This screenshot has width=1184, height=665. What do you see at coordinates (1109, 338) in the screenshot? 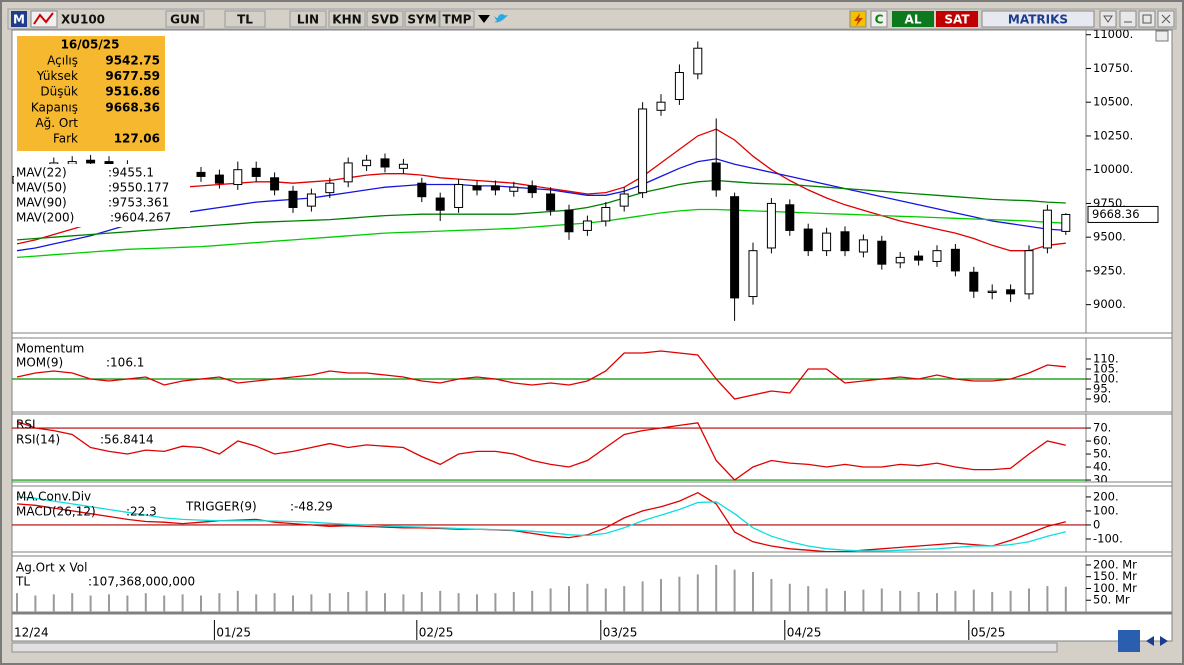
I see `y-tick-label: 8750.` at bounding box center [1109, 338].